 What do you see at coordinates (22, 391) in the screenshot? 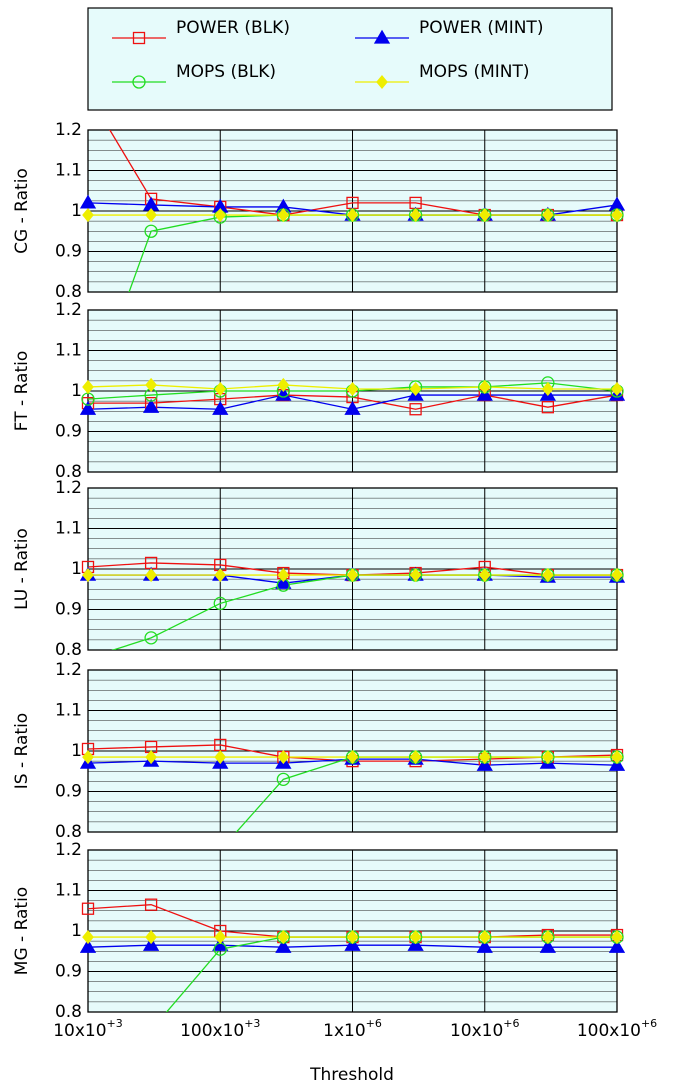
I see `y-axis-label: FT - Ratio` at bounding box center [22, 391].